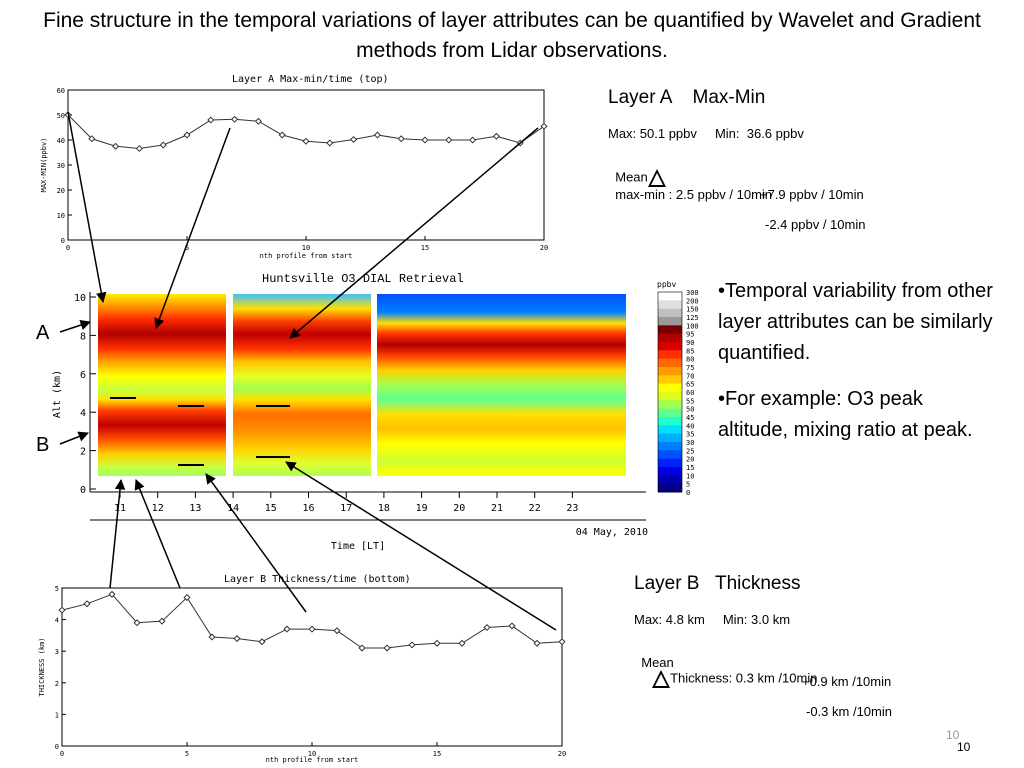 This screenshot has height=768, width=1024. Describe the element at coordinates (688, 493) in the screenshot. I see `colorbar-label: 0` at that location.